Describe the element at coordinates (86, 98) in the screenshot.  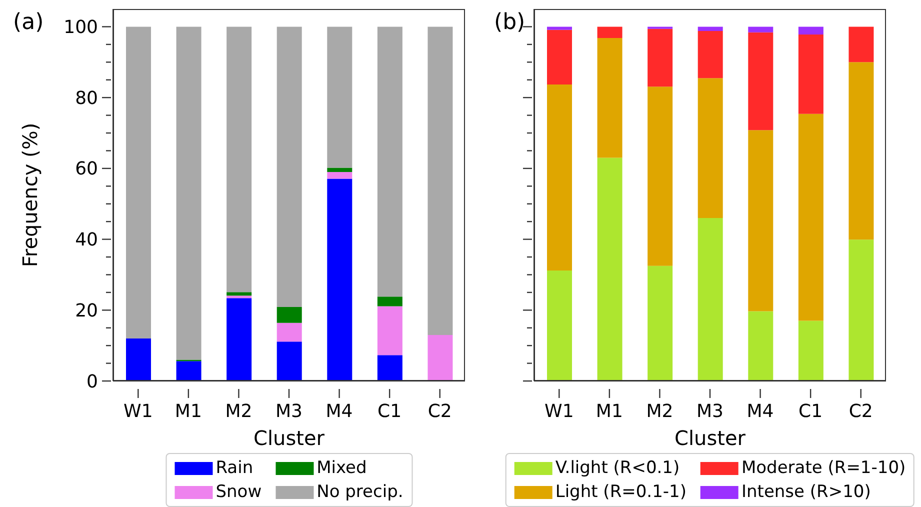
I see `y-tick-label: 80` at that location.